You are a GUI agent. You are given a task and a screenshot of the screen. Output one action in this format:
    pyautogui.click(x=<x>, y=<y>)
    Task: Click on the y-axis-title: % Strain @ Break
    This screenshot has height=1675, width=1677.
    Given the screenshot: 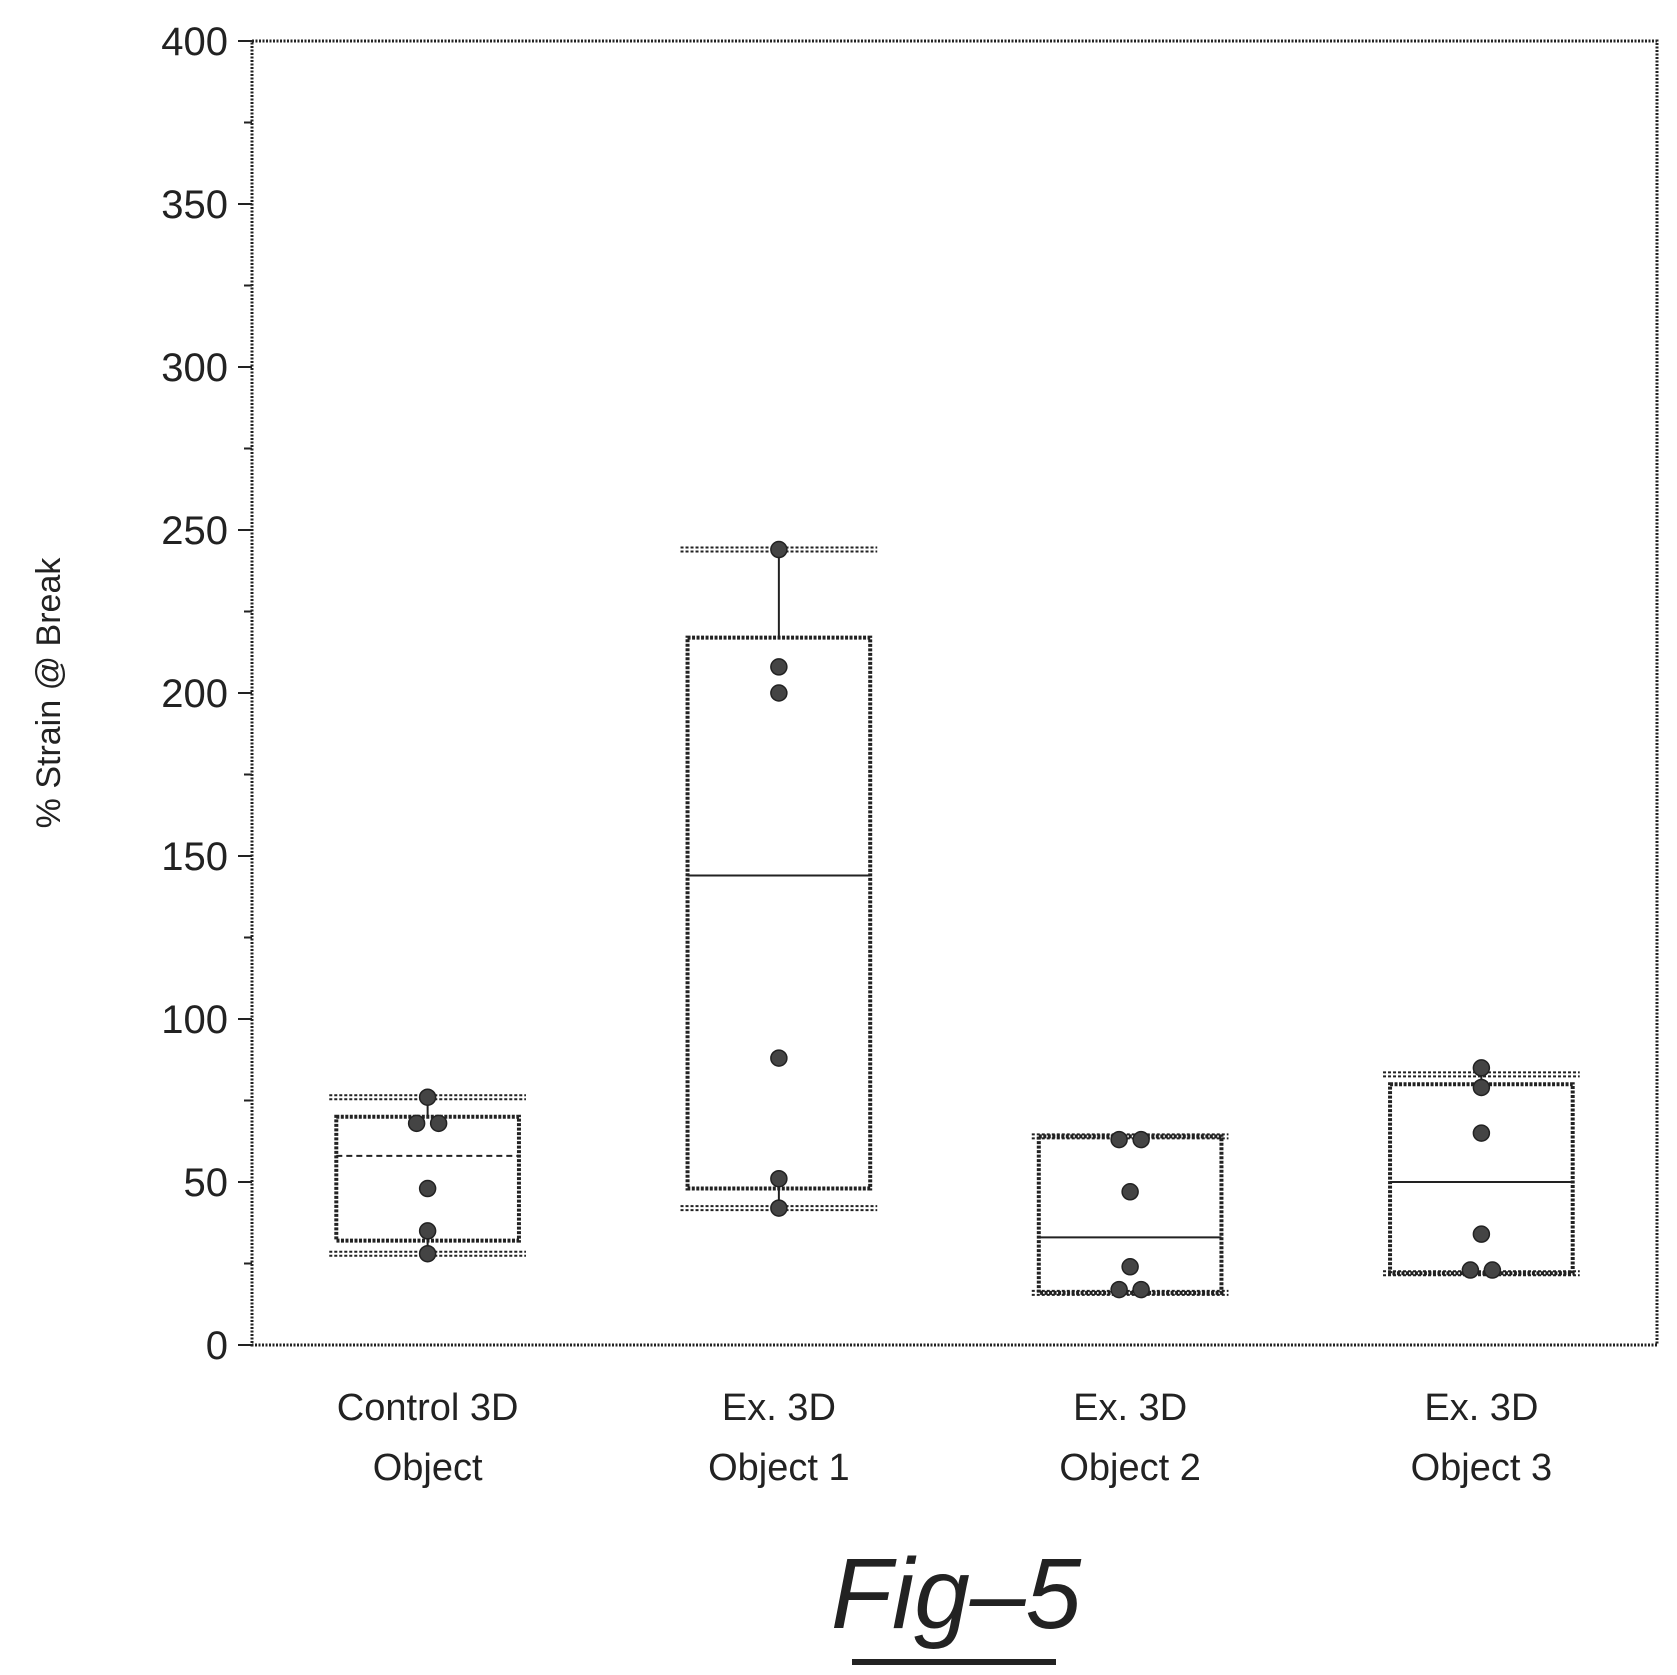 What is the action you would take?
    pyautogui.click(x=49, y=693)
    